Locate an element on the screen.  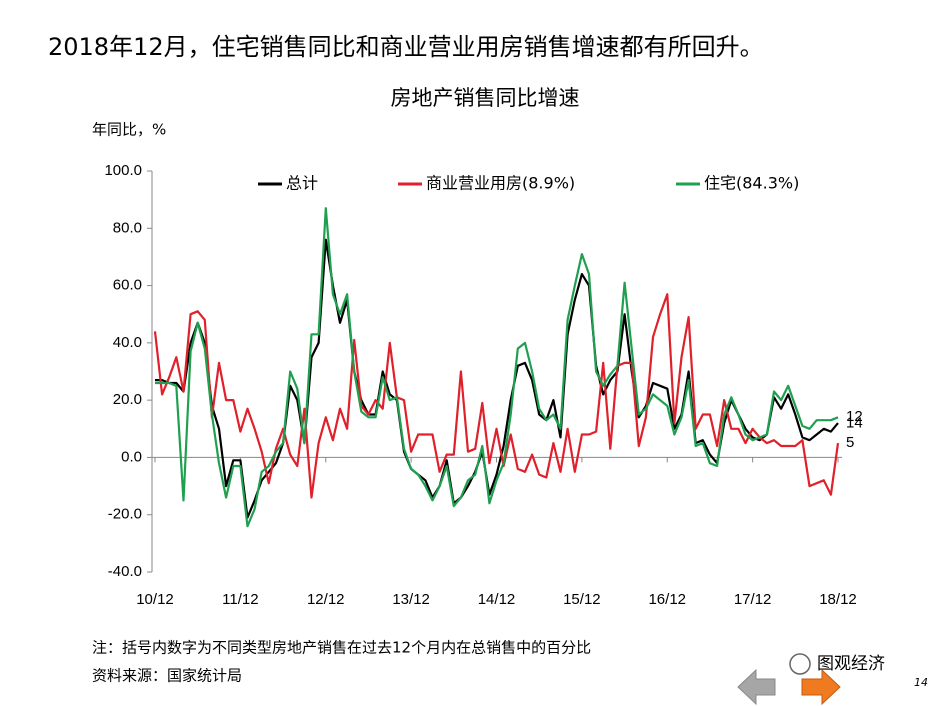
note: 注：括号内数字为不同类型房地产销售在过去12个月内在总销售中的百分比 is located at coordinates (341, 648).